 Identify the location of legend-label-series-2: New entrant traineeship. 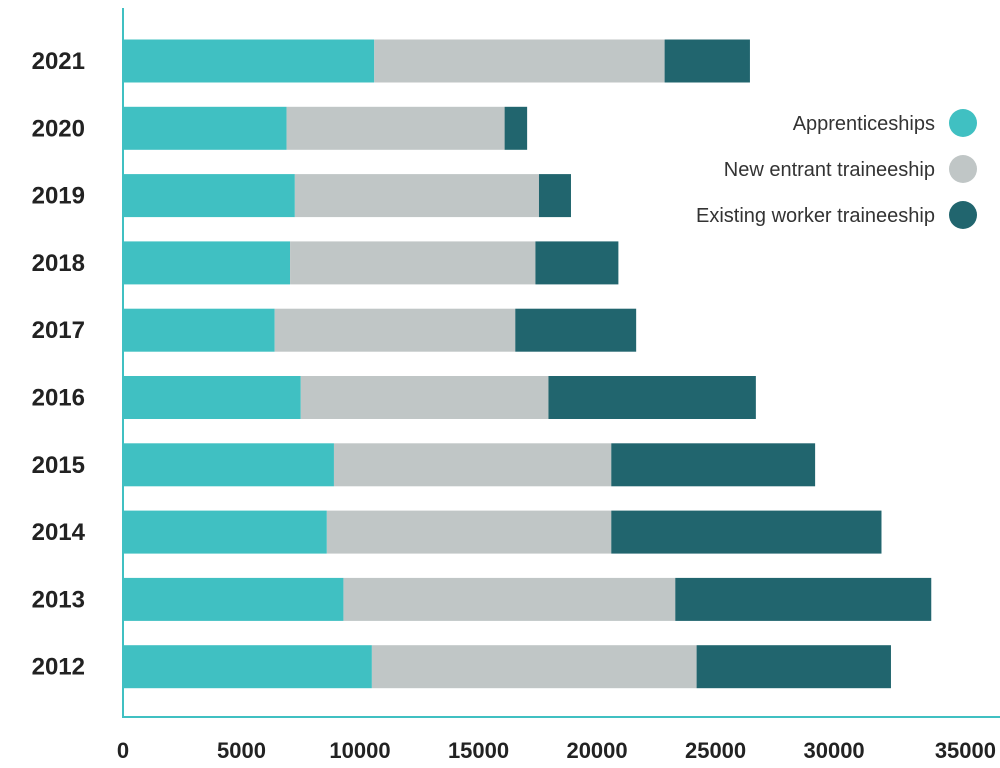
(829, 170).